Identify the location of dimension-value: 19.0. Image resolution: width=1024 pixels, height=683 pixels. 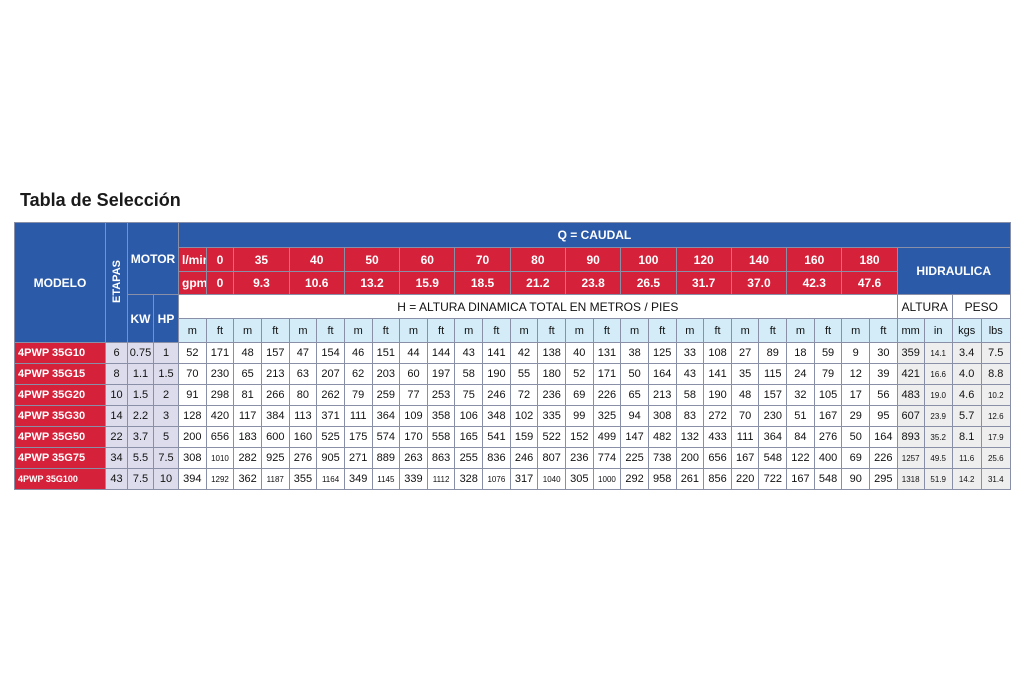
(938, 395).